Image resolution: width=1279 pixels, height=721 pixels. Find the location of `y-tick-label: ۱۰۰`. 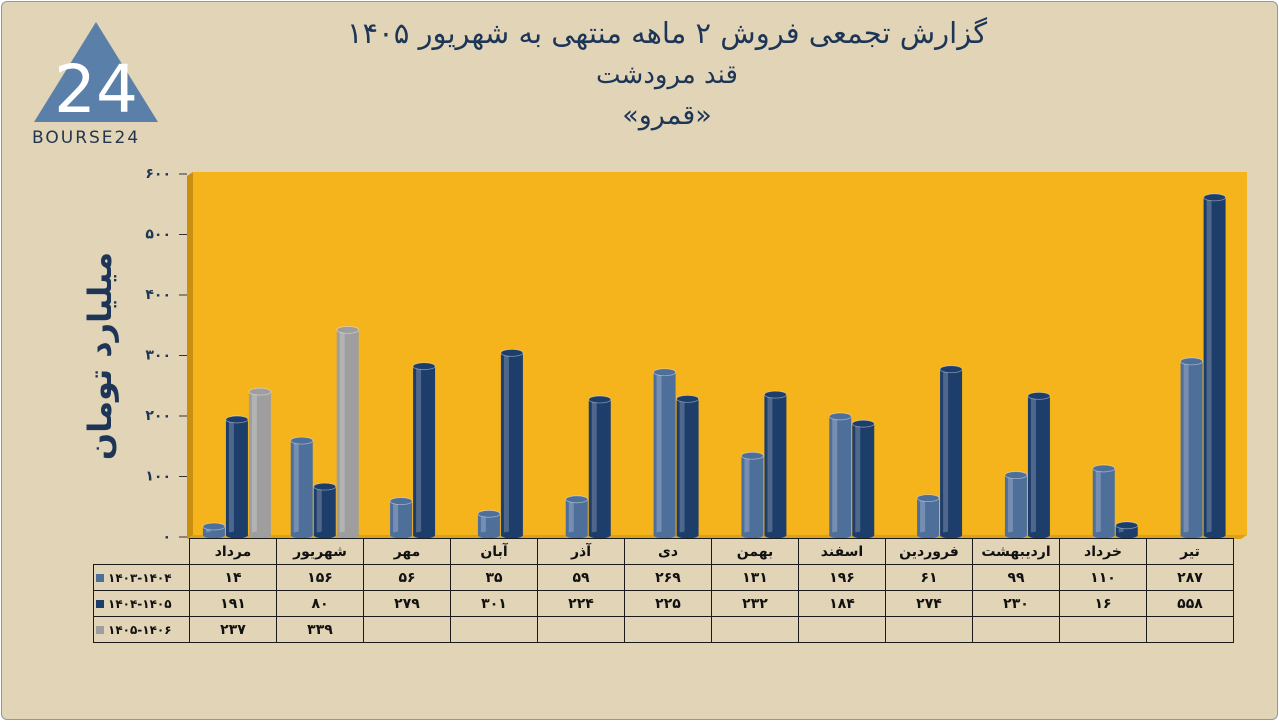

y-tick-label: ۱۰۰ is located at coordinates (158, 477).